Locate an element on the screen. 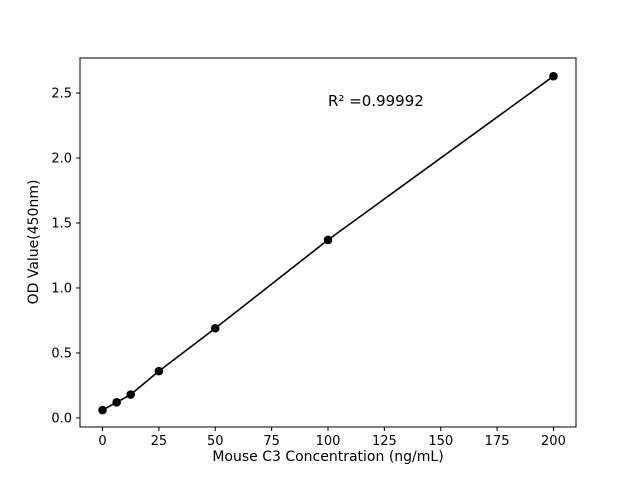  x-tick-label: 75 is located at coordinates (271, 441).